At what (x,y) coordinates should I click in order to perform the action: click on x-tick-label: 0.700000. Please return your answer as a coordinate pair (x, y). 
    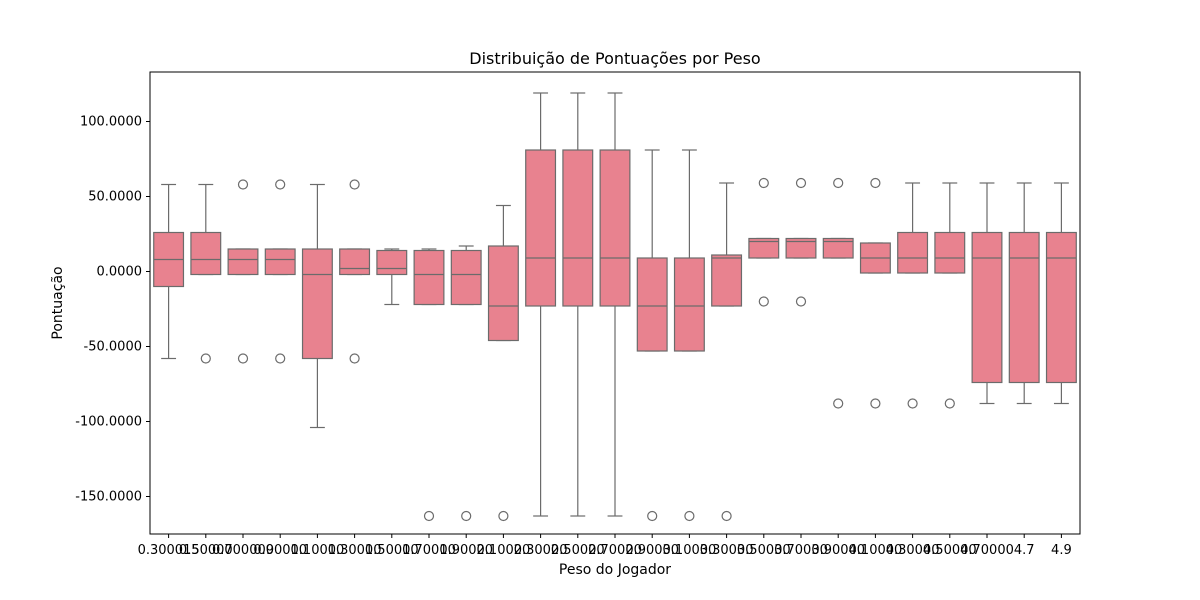
    Looking at the image, I should click on (243, 550).